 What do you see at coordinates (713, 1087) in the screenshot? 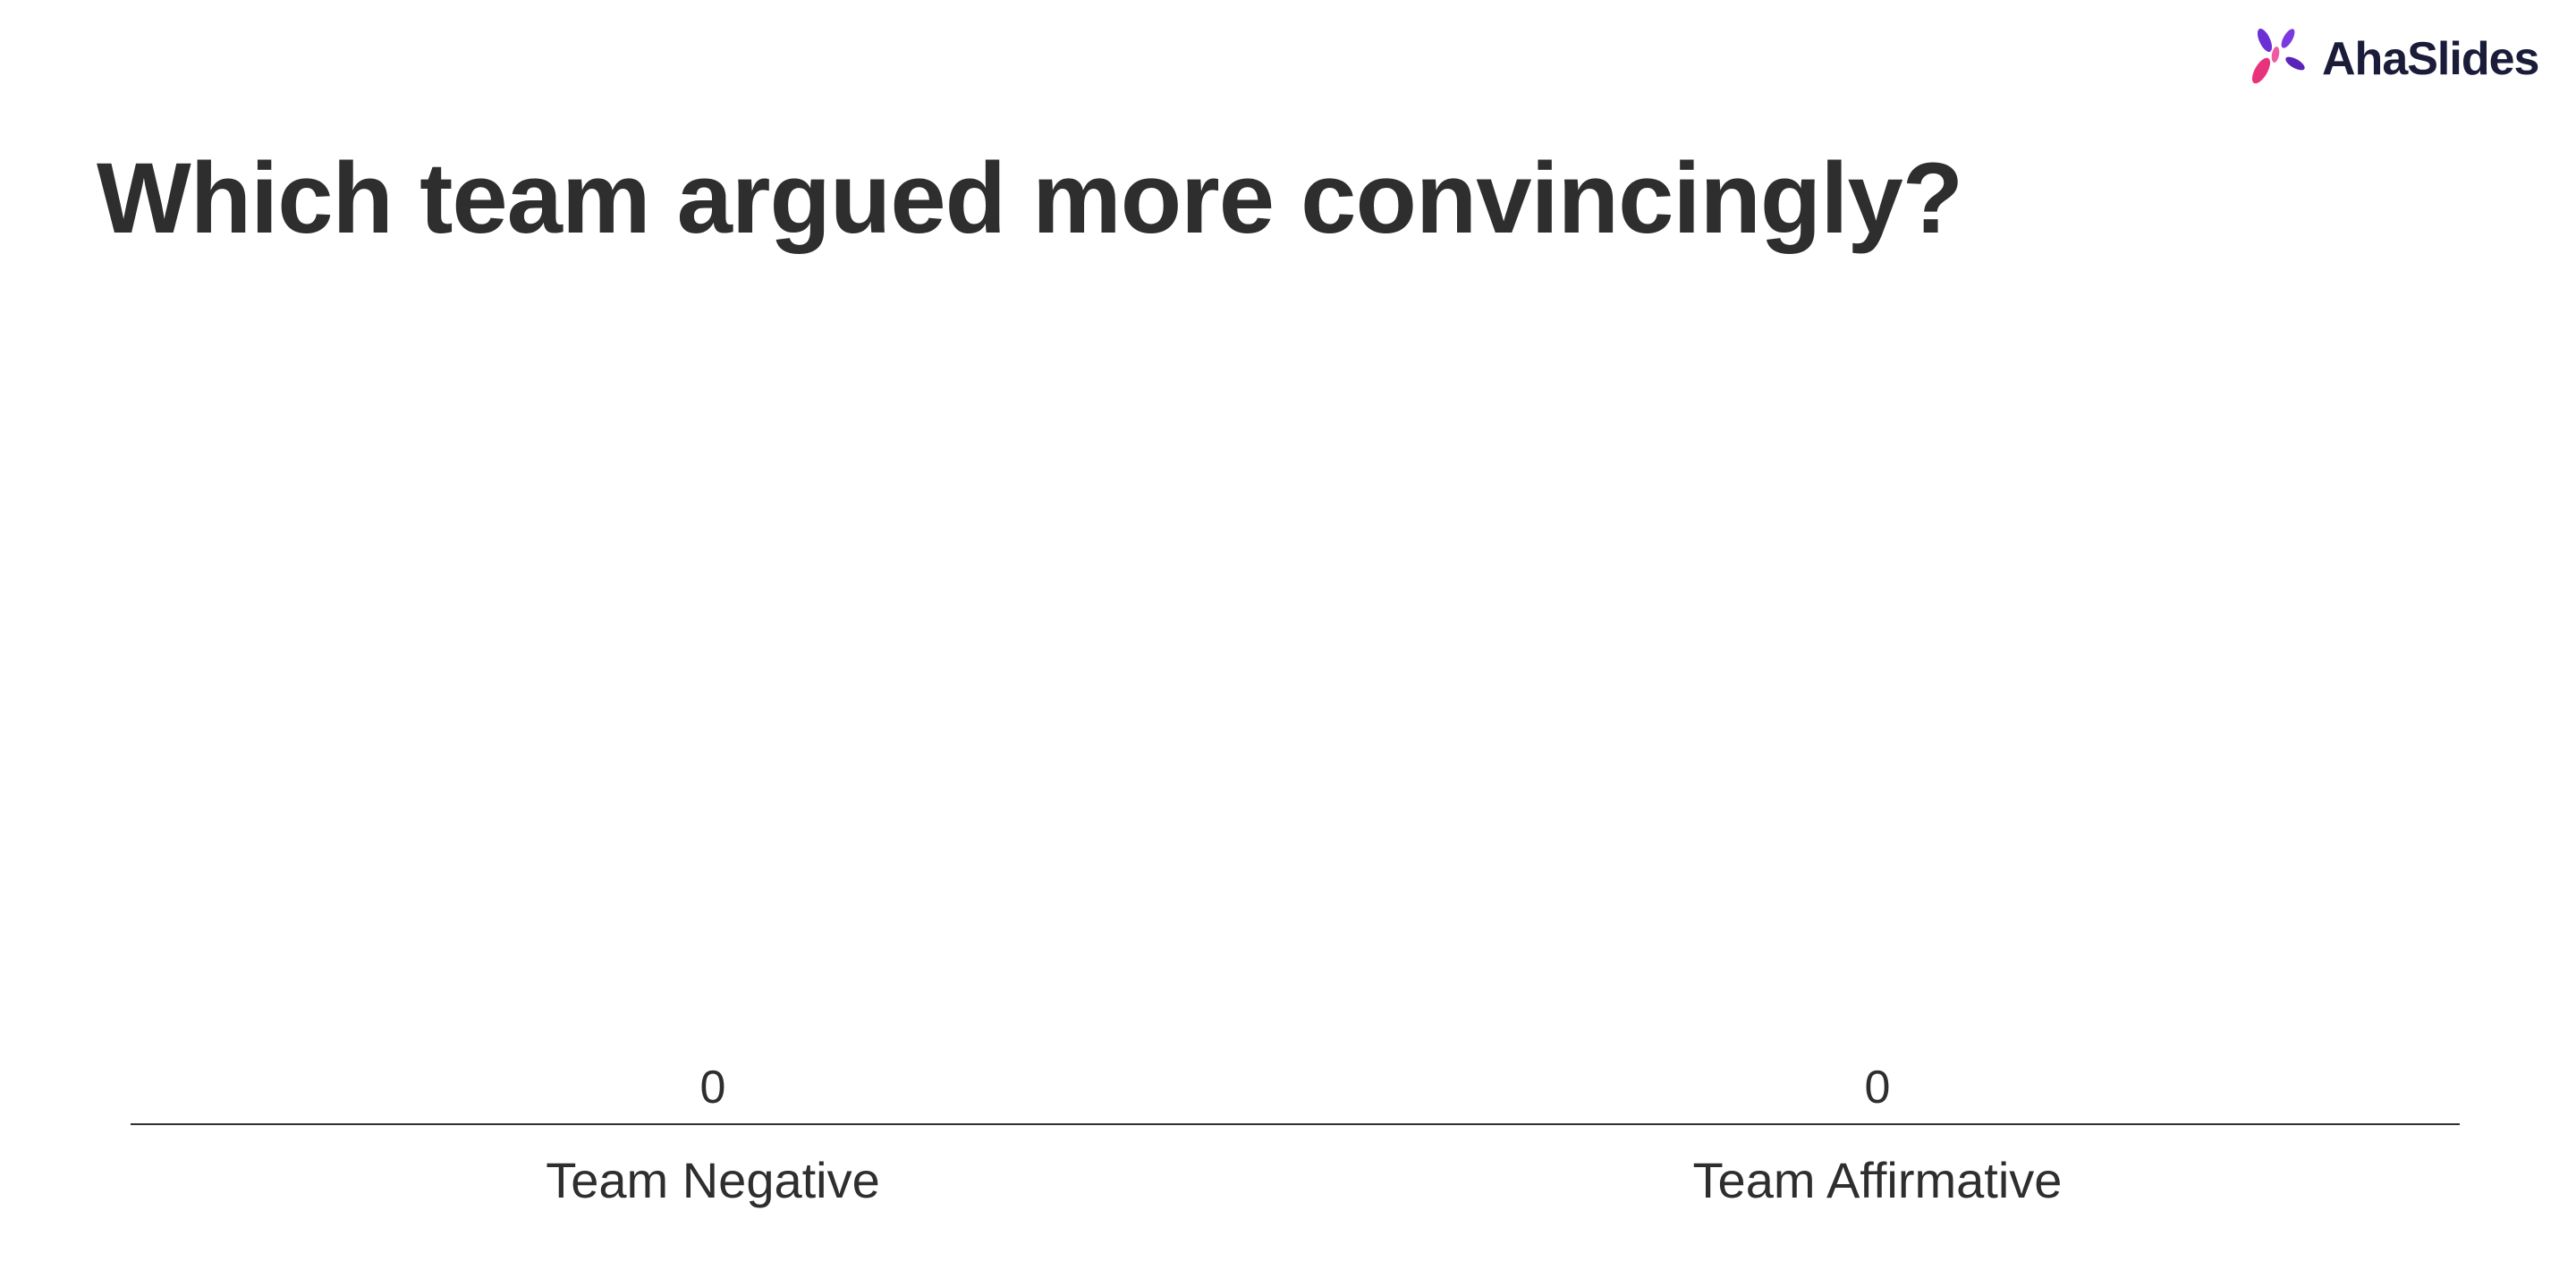
I see `bar-value-label-0: 0` at bounding box center [713, 1087].